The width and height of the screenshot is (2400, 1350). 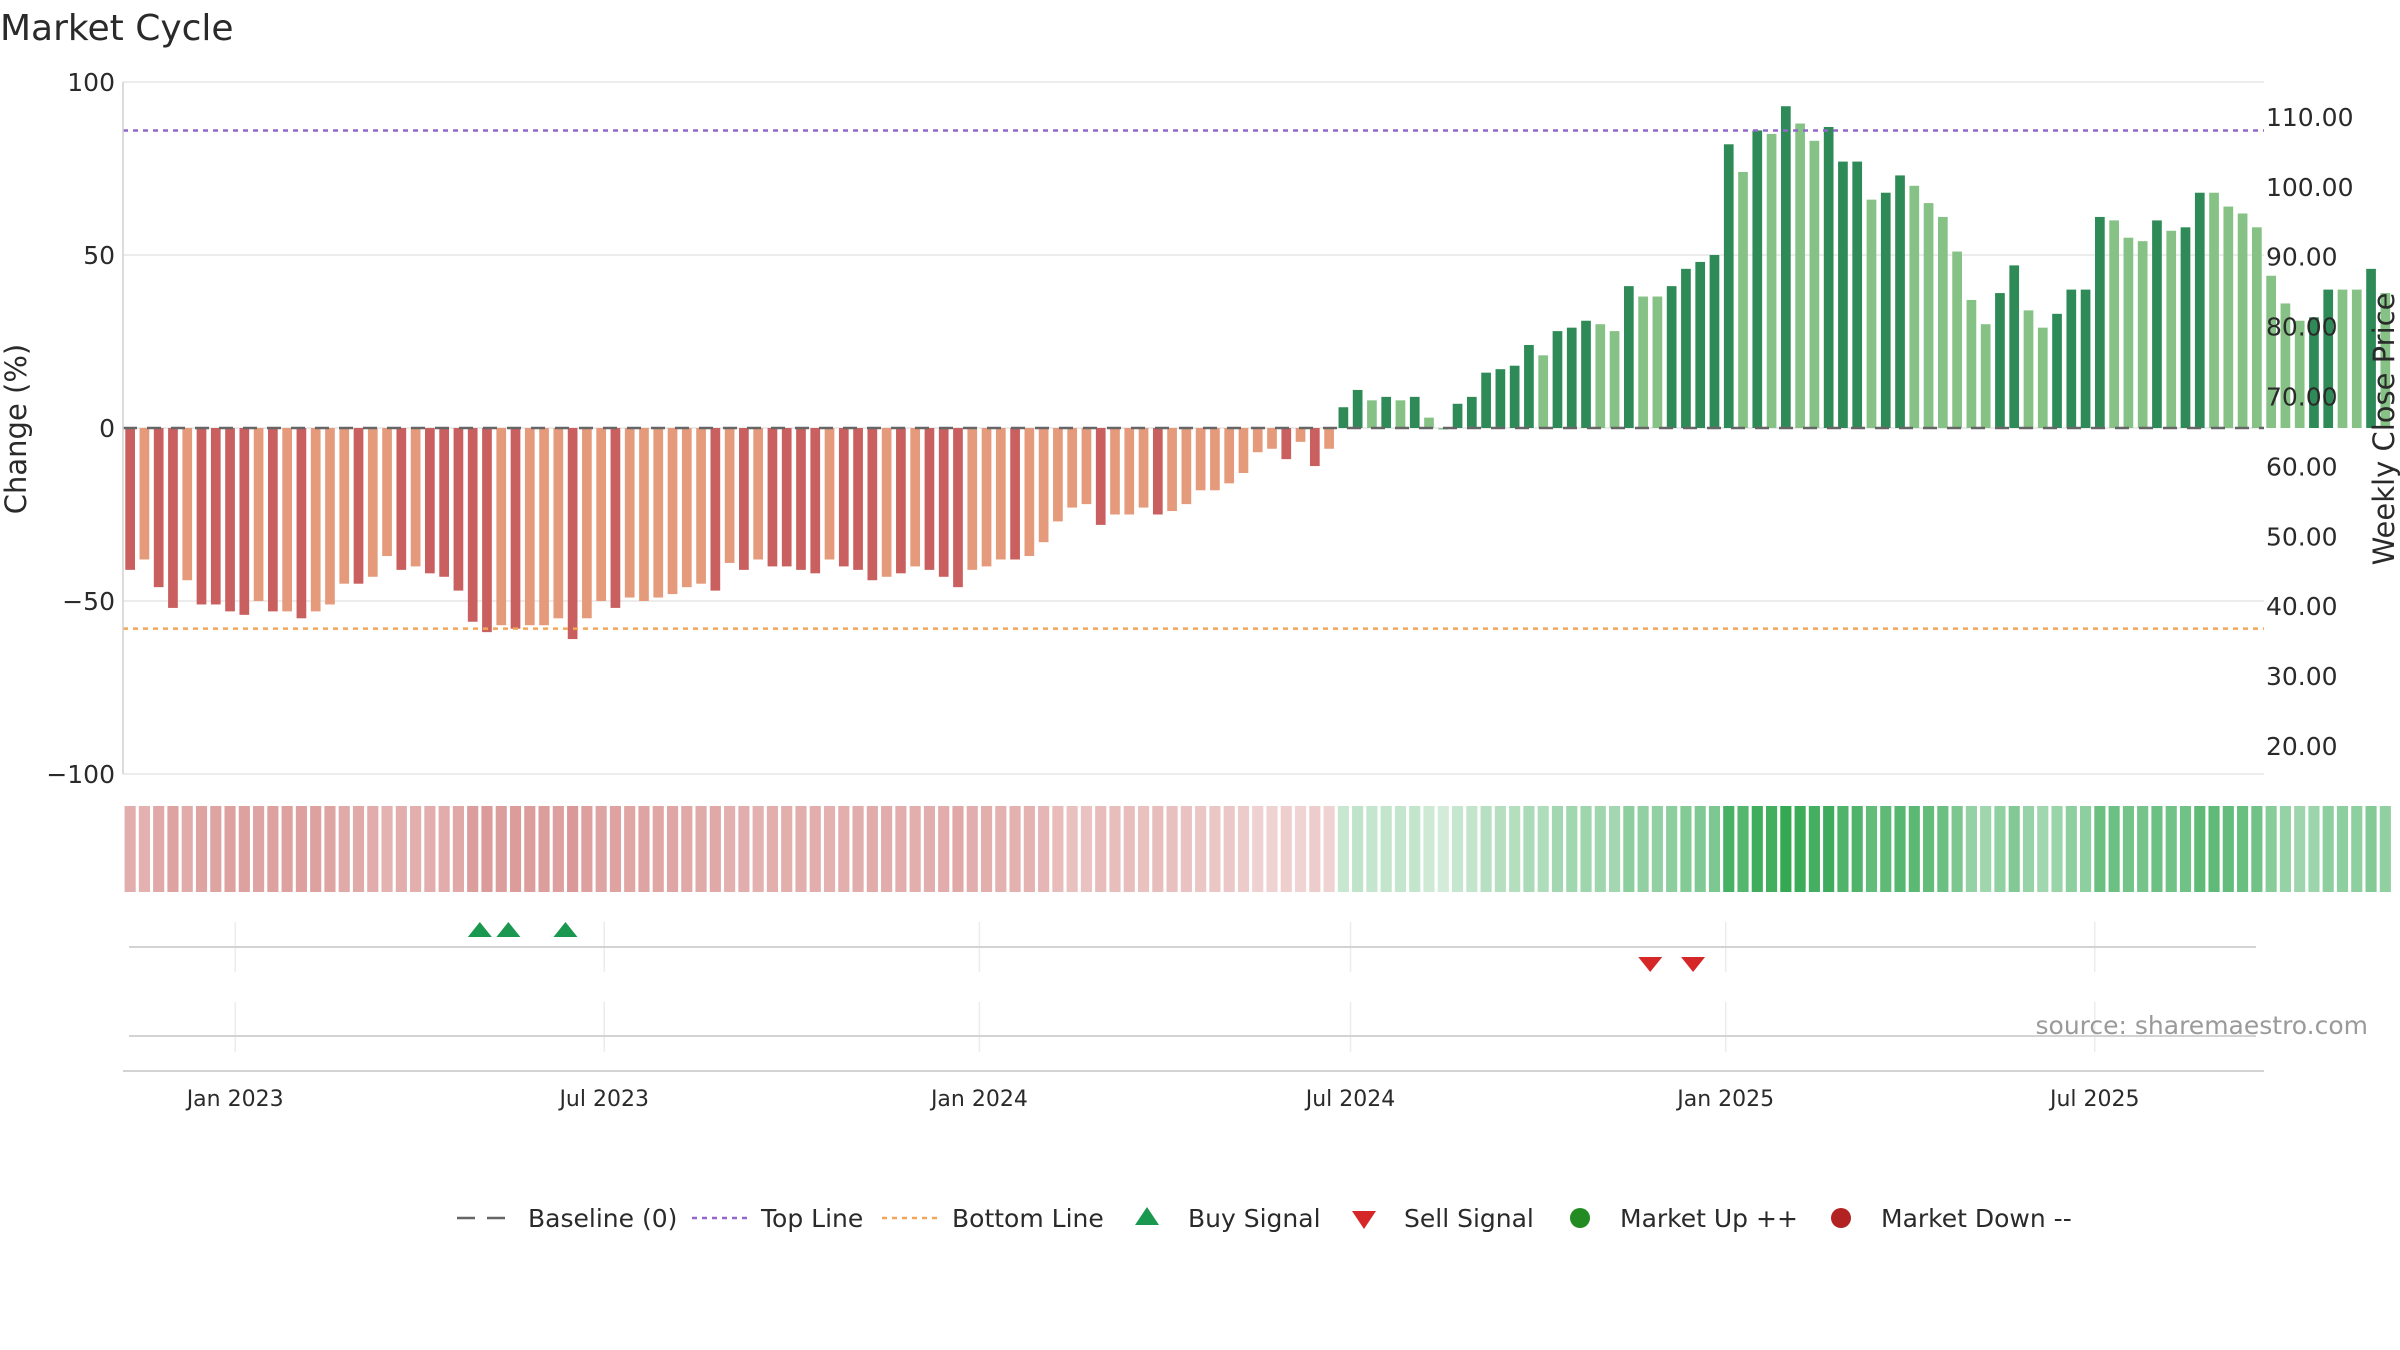 What do you see at coordinates (2302, 536) in the screenshot?
I see `y2-tick-label: 50.00` at bounding box center [2302, 536].